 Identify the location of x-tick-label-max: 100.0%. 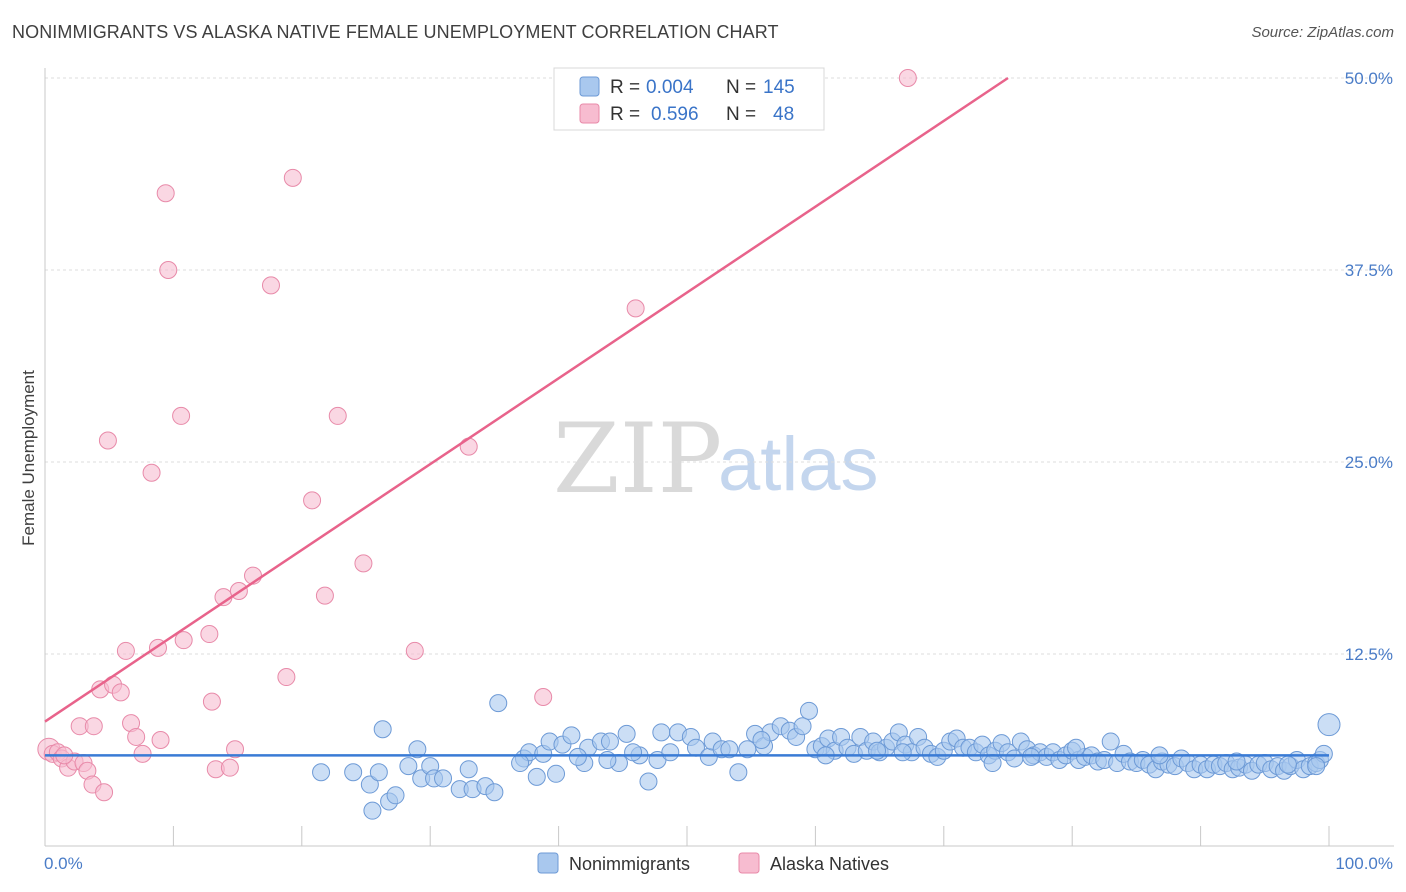
(1364, 863).